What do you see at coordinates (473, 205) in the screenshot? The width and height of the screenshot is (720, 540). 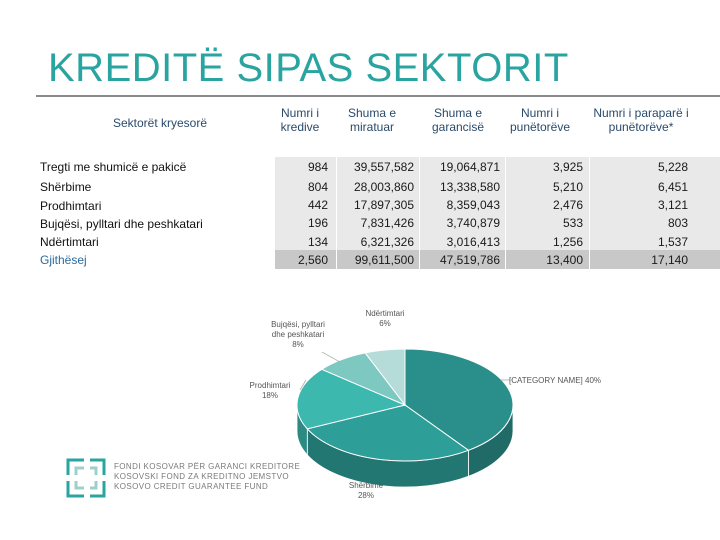 I see `table-cell: 8,359,043` at bounding box center [473, 205].